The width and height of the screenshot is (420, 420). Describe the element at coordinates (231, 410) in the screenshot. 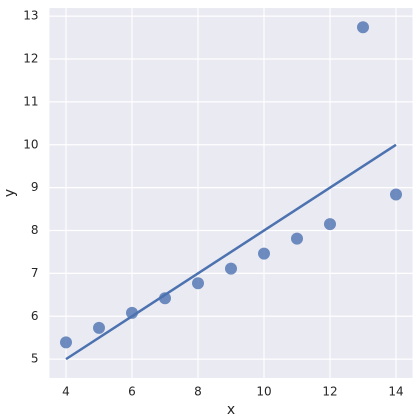

I see `x-axis-label: x` at that location.